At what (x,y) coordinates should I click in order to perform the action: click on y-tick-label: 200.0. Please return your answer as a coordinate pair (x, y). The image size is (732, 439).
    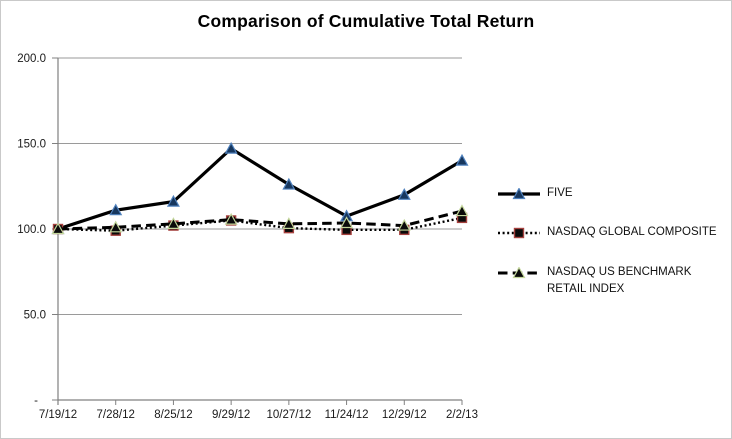
    Looking at the image, I should click on (31, 59).